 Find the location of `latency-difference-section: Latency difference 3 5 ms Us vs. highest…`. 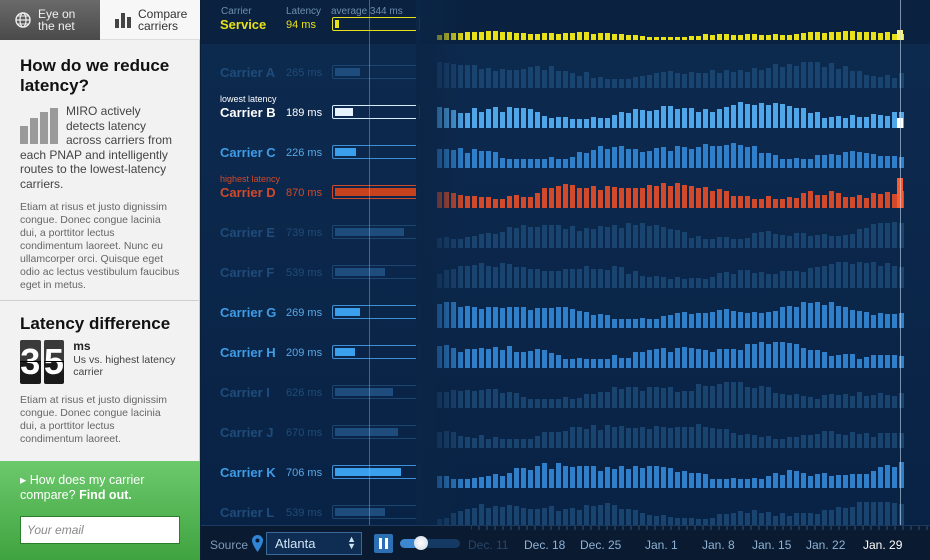

latency-difference-section: Latency difference 3 5 ms Us vs. highest… is located at coordinates (100, 380).